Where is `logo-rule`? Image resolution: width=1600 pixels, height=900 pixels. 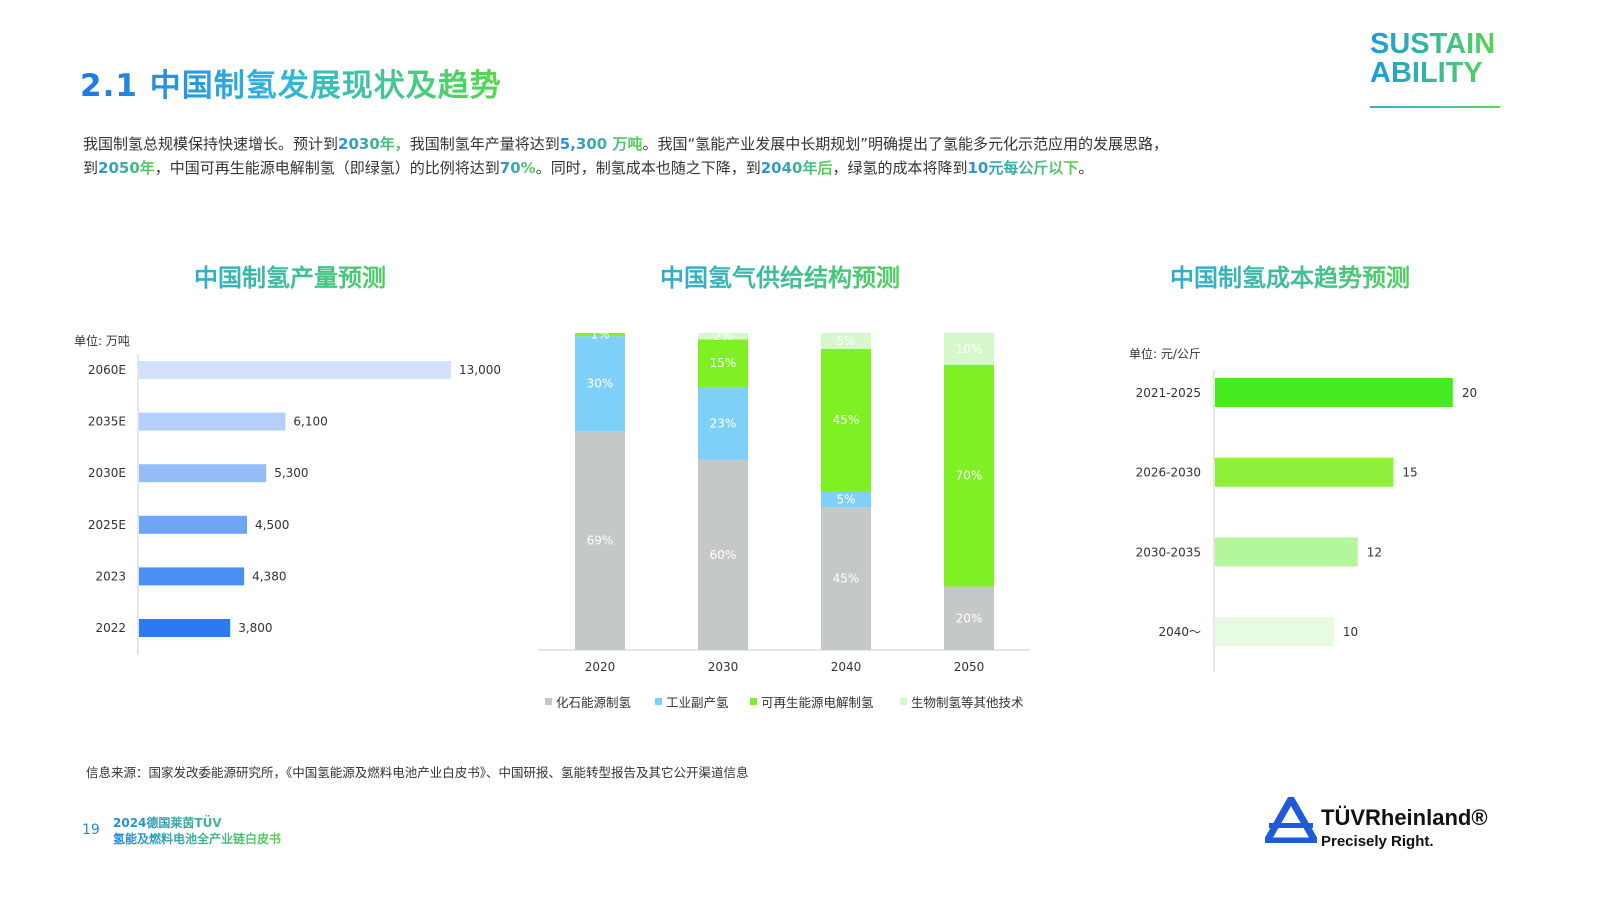
logo-rule is located at coordinates (1435, 107).